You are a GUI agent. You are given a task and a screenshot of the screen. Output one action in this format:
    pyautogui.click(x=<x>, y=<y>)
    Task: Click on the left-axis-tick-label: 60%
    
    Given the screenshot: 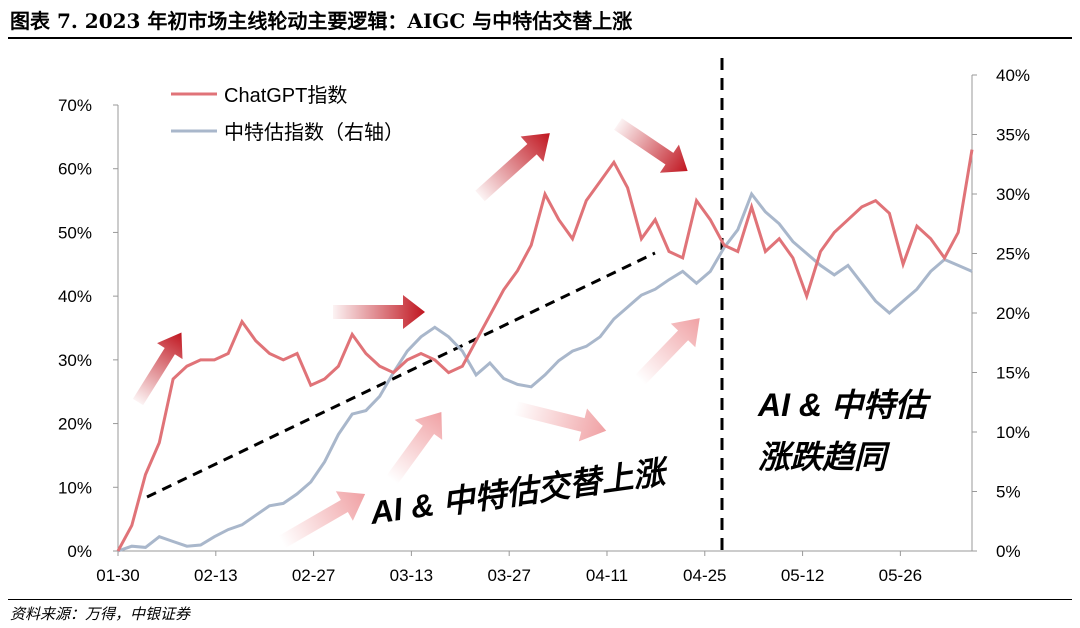 What is the action you would take?
    pyautogui.click(x=75, y=169)
    